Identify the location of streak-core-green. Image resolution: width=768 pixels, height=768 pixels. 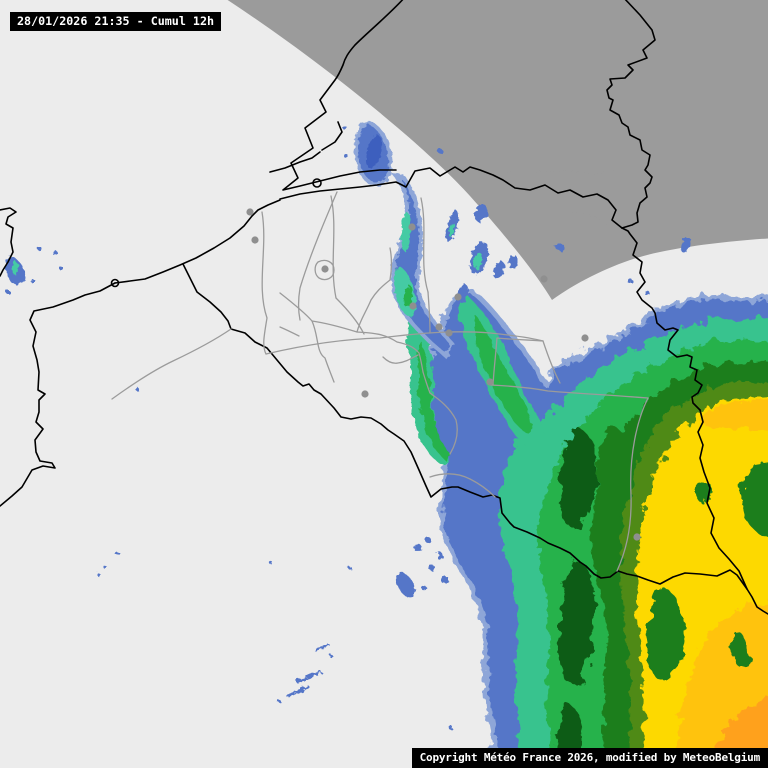
(408, 296).